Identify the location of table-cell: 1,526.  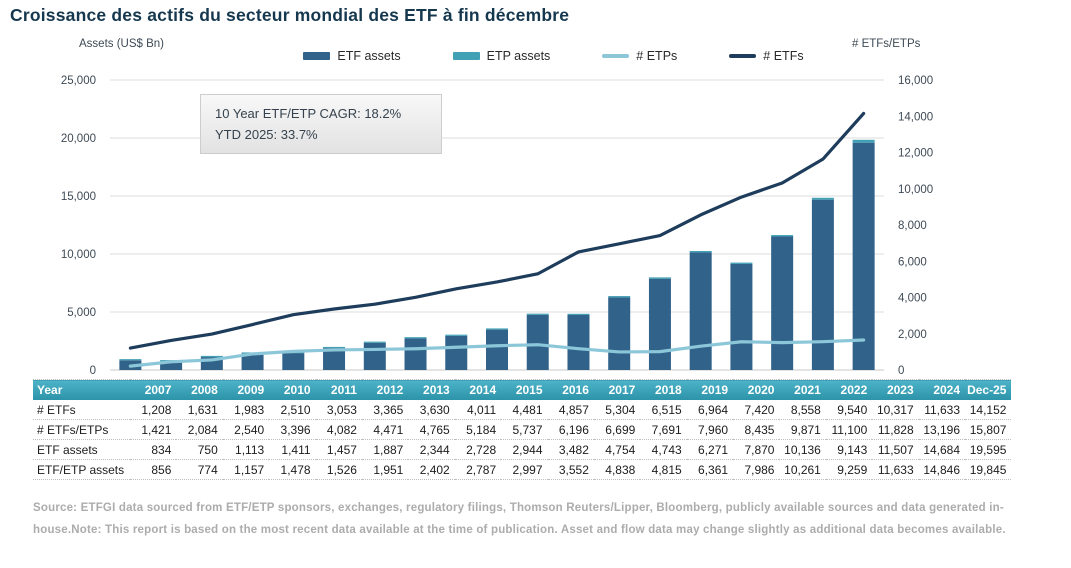
(338, 469).